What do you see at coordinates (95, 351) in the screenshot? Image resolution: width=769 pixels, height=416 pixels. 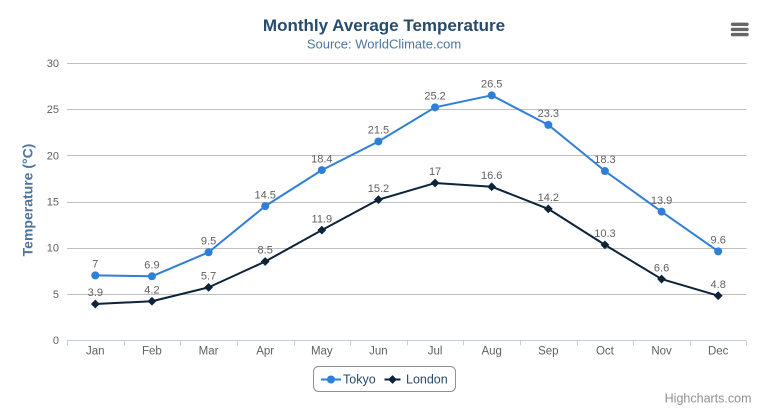 I see `svg-text: Jan` at bounding box center [95, 351].